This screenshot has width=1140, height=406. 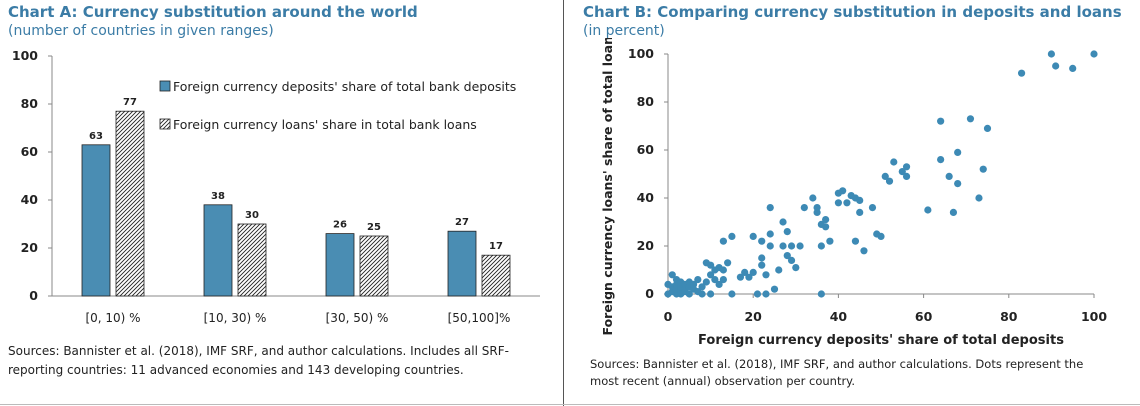 I want to click on bar-value-label: 25, so click(x=374, y=227).